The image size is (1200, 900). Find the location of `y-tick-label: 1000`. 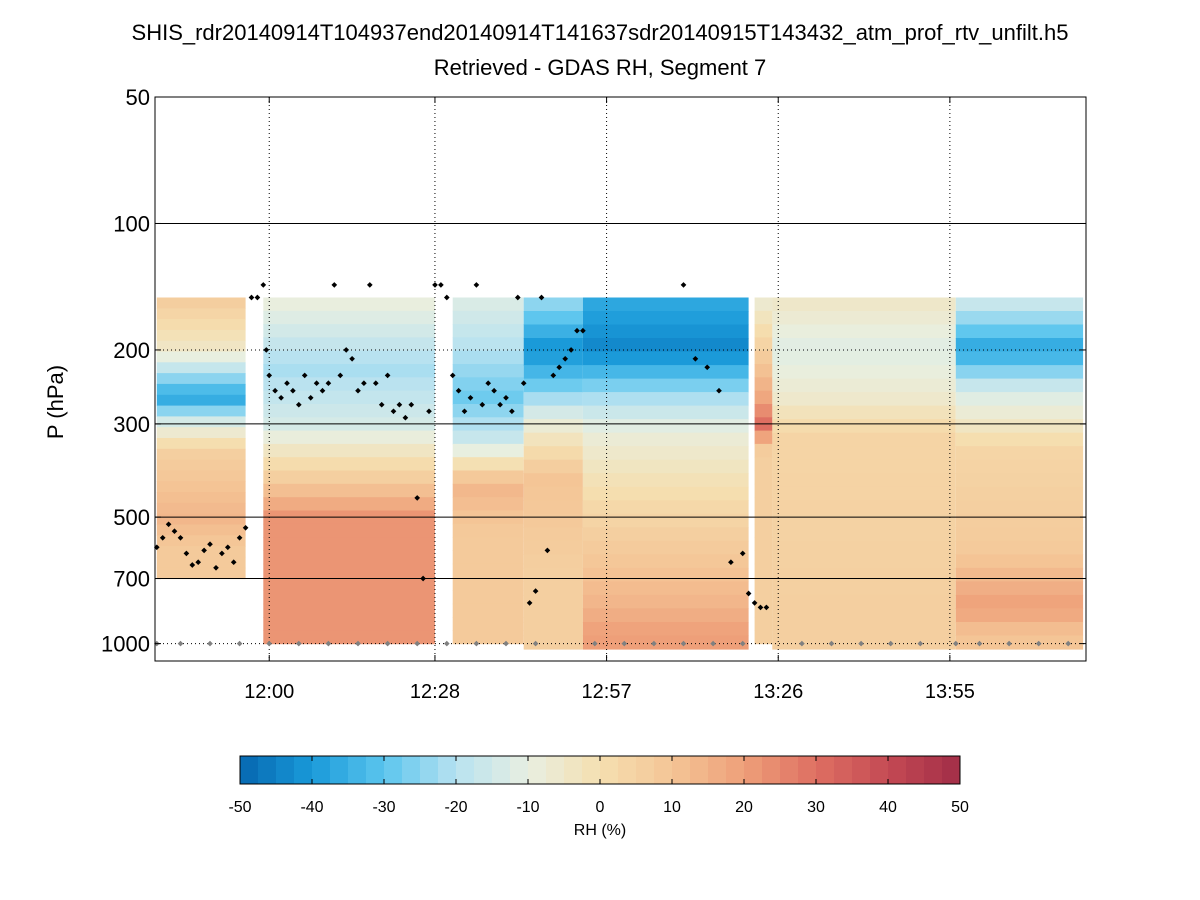

y-tick-label: 1000 is located at coordinates (125, 644).